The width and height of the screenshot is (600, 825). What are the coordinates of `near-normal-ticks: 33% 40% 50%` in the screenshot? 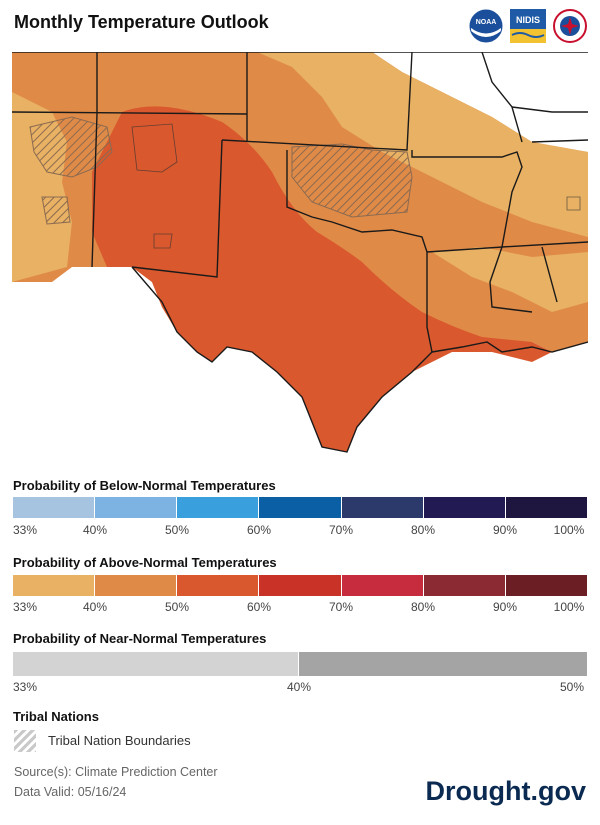 It's located at (300, 687).